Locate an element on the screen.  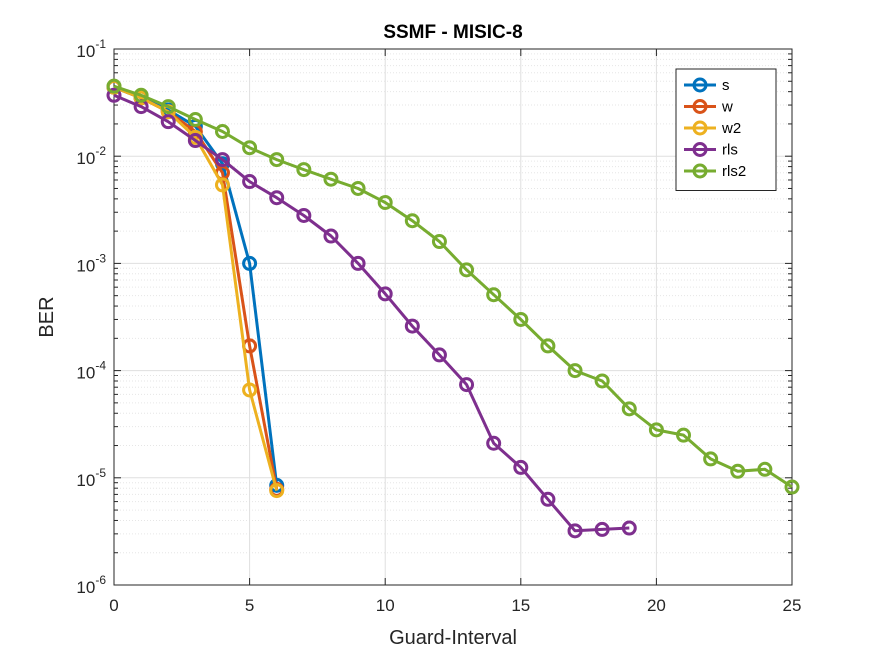
x-tick-label: 0 is located at coordinates (113, 605).